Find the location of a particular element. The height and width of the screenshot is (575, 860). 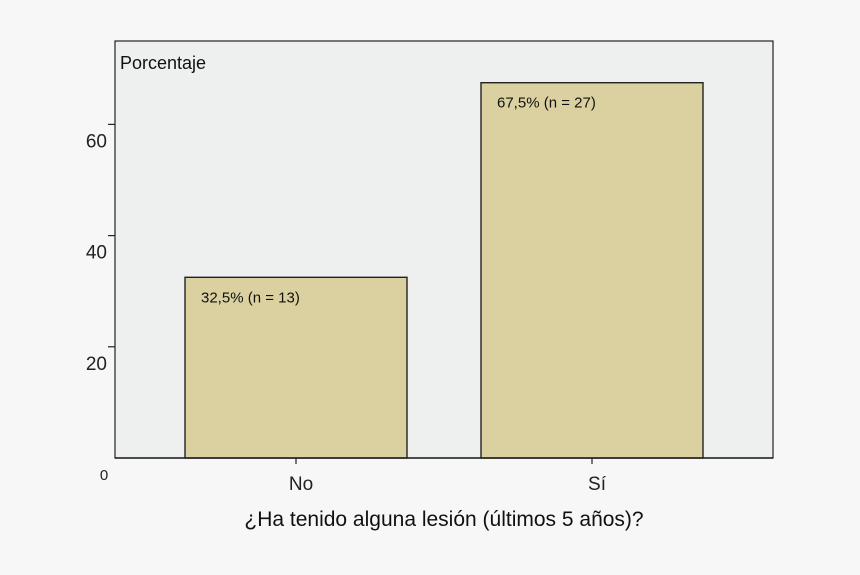

y-axis: 20 40 60 is located at coordinates (100, 249).